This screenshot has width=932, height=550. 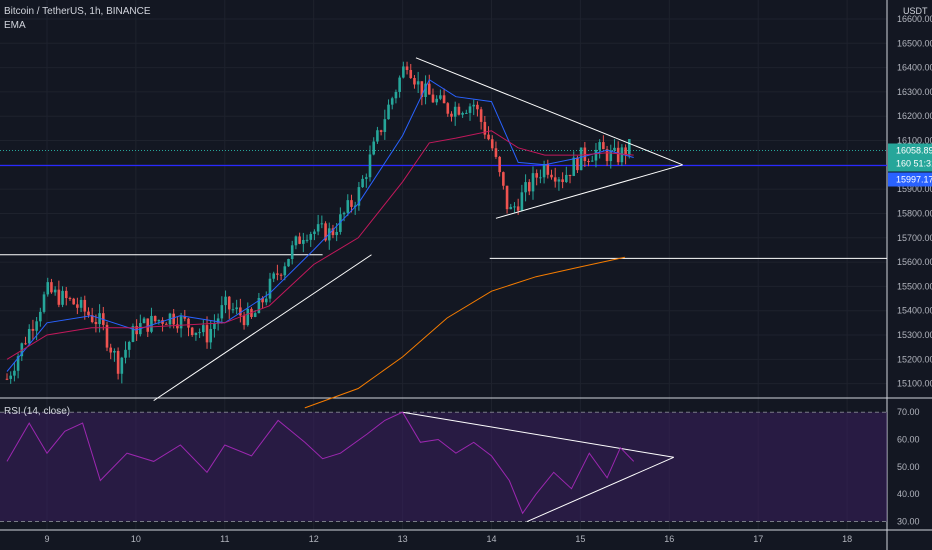 I want to click on time-tick-label: 18, so click(x=847, y=539).